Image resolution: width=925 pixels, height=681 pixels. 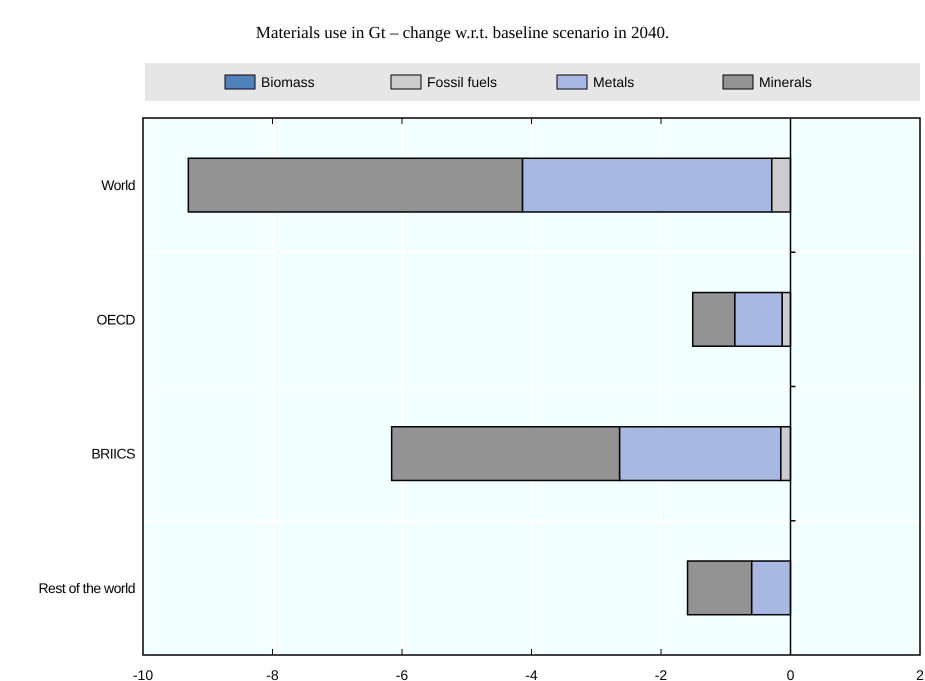 I want to click on x-tick-label: -2, so click(x=661, y=674).